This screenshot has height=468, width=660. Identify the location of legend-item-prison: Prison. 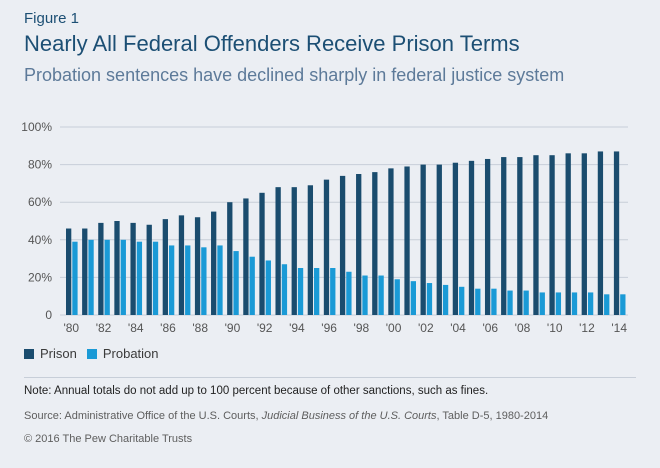
(50, 353).